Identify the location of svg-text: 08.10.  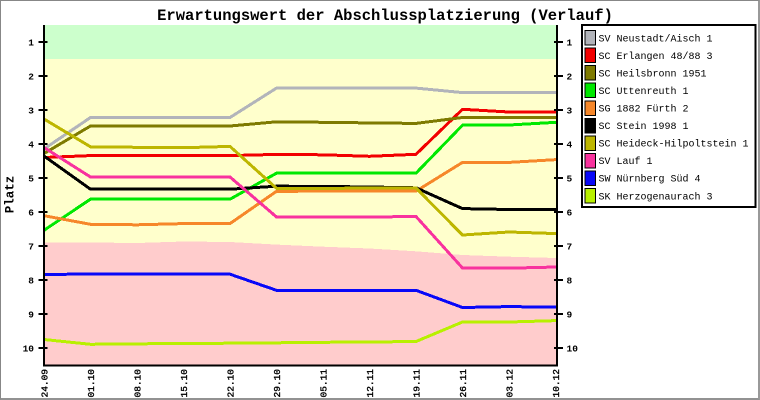
(138, 383).